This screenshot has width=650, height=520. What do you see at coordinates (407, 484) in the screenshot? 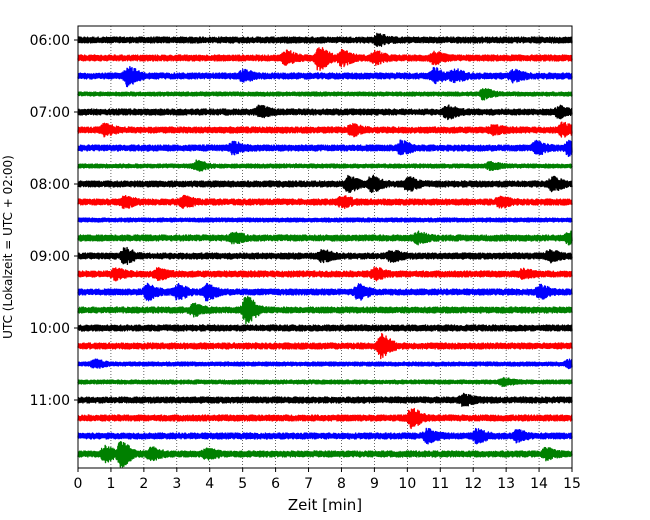
I see `x-tick-label: 10` at bounding box center [407, 484].